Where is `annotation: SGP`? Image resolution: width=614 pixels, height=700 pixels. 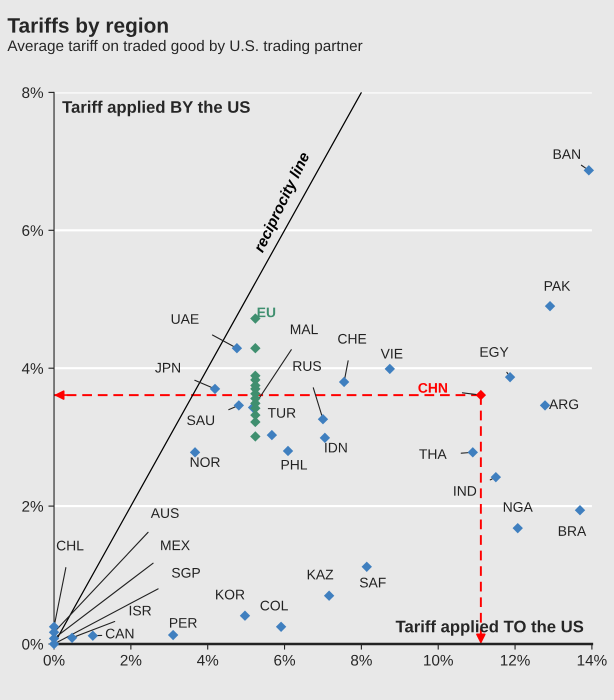
annotation: SGP is located at coordinates (186, 573).